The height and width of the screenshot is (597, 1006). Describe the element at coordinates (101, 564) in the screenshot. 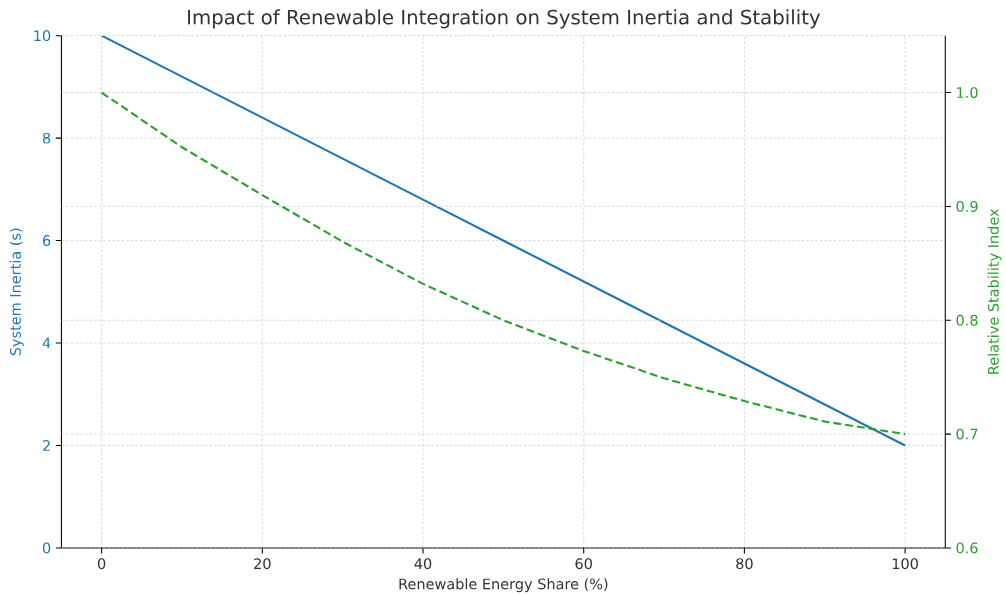

I see `x-tick-label: 0` at that location.